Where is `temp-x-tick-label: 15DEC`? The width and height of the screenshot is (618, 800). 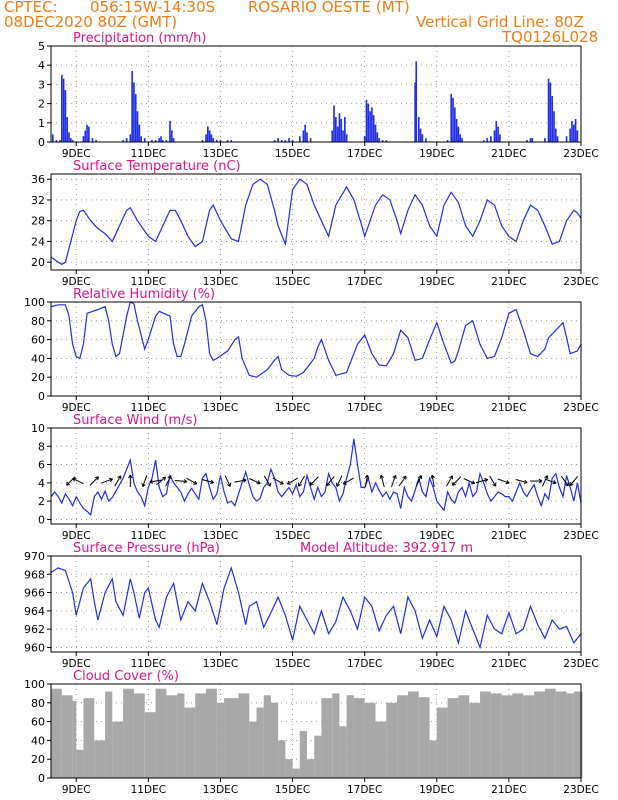
temp-x-tick-label: 15DEC is located at coordinates (292, 282).